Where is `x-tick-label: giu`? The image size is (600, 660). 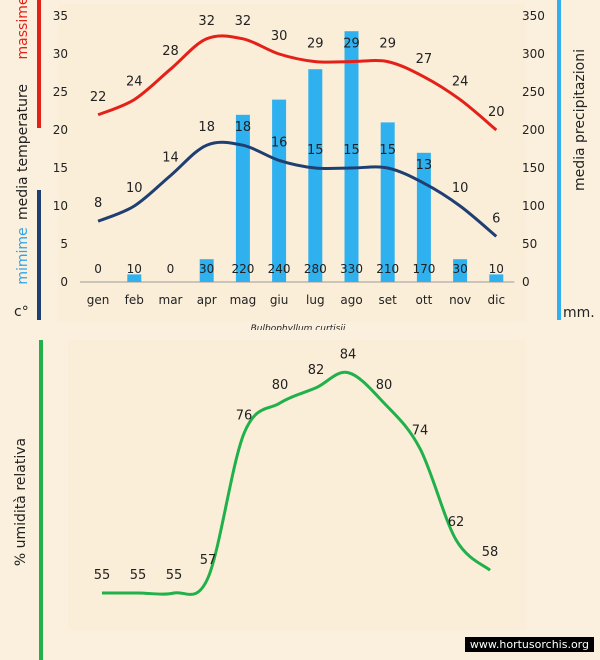 x-tick-label: giu is located at coordinates (279, 300).